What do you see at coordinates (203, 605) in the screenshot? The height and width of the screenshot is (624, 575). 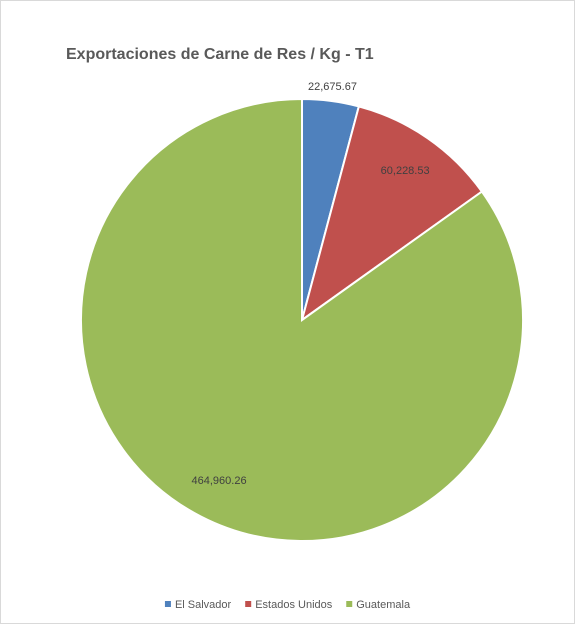 I see `legend-label: El Salvador` at bounding box center [203, 605].